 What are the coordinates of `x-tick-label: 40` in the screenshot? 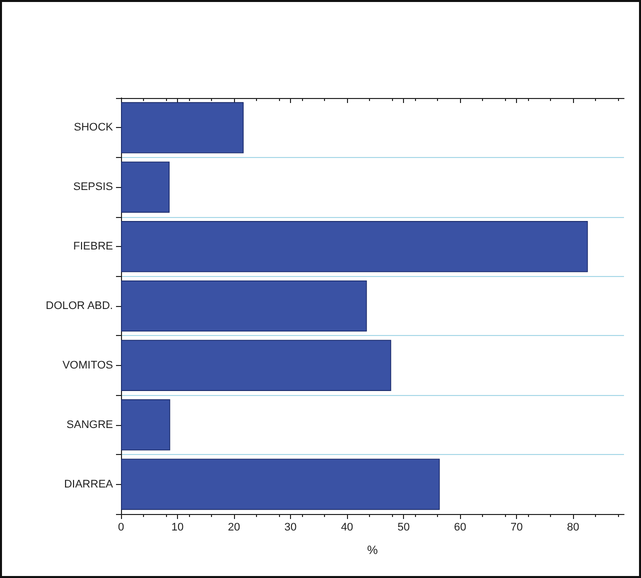 It's located at (347, 528).